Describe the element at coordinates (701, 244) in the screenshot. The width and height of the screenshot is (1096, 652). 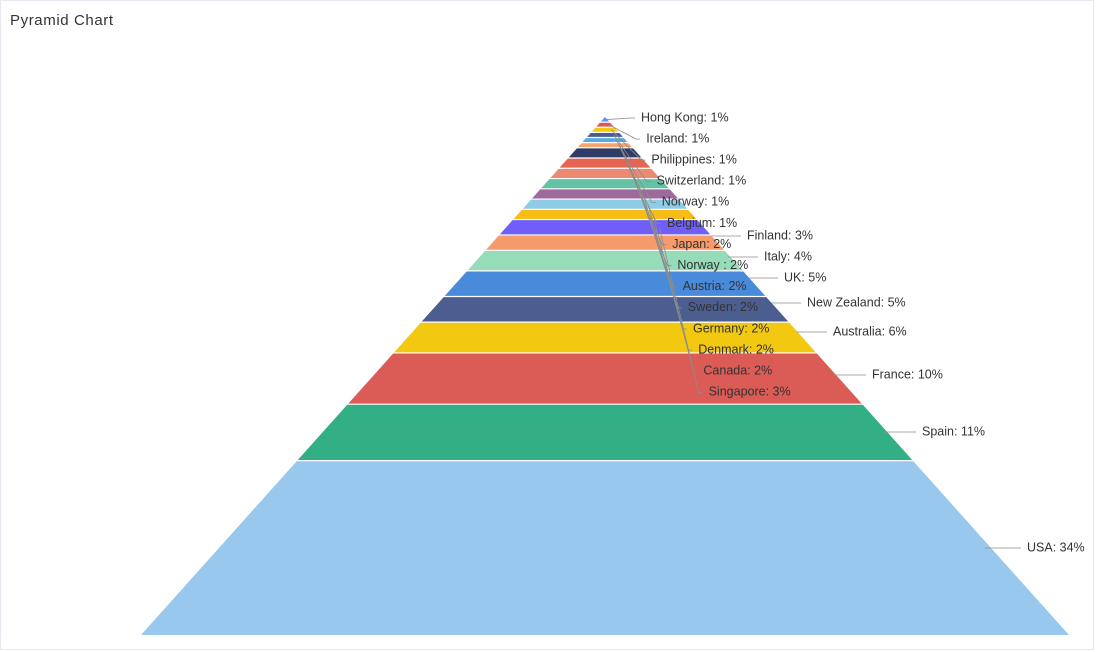
I see `data-label-japan-6: Japan: 2%` at that location.